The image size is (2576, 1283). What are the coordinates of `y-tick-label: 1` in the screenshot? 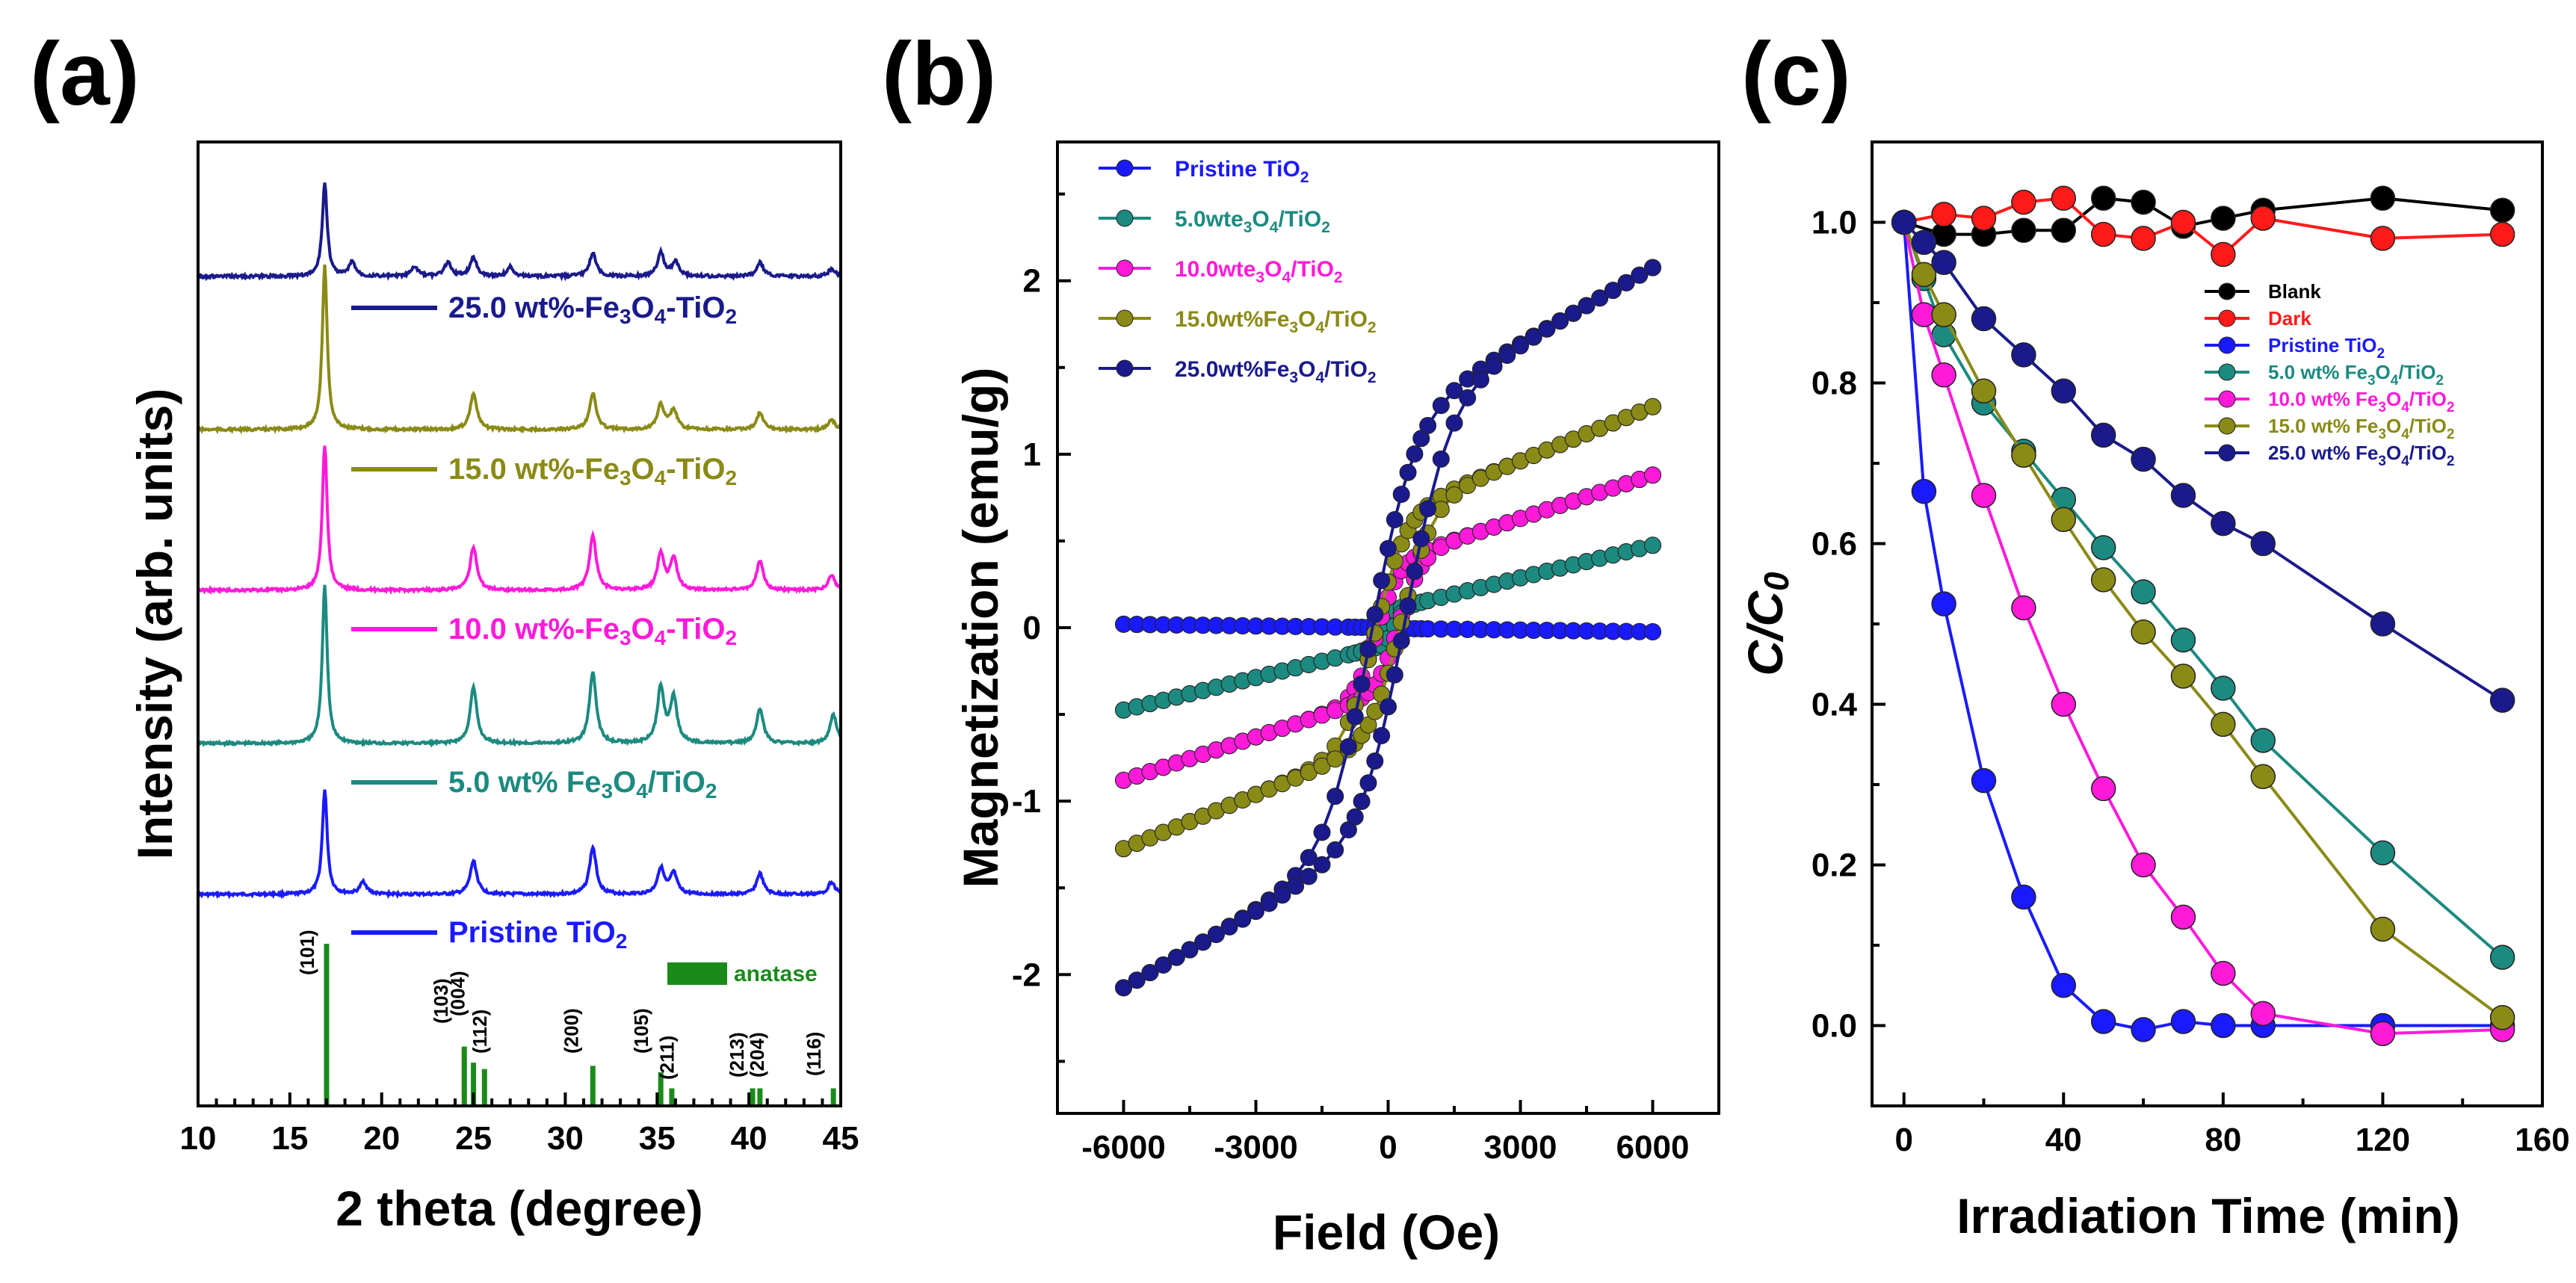 It's located at (1032, 454).